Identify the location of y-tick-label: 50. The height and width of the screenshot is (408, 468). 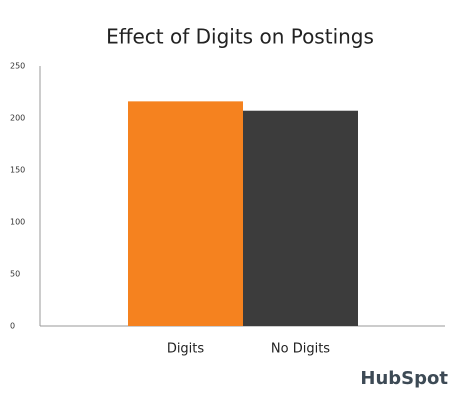
(15, 274).